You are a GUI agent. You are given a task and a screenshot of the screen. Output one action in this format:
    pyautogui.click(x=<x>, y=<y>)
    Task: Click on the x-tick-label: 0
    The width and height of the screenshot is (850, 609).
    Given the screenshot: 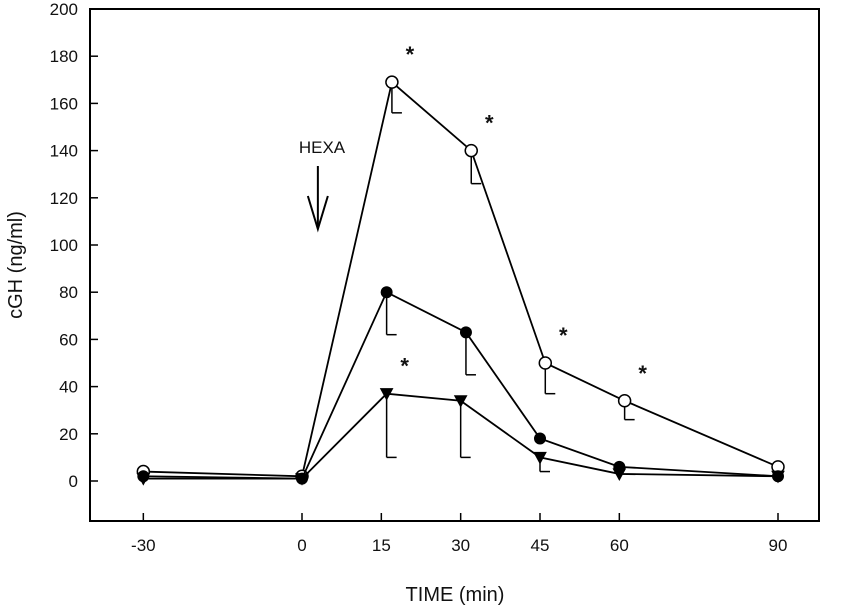 What is the action you would take?
    pyautogui.click(x=301, y=545)
    